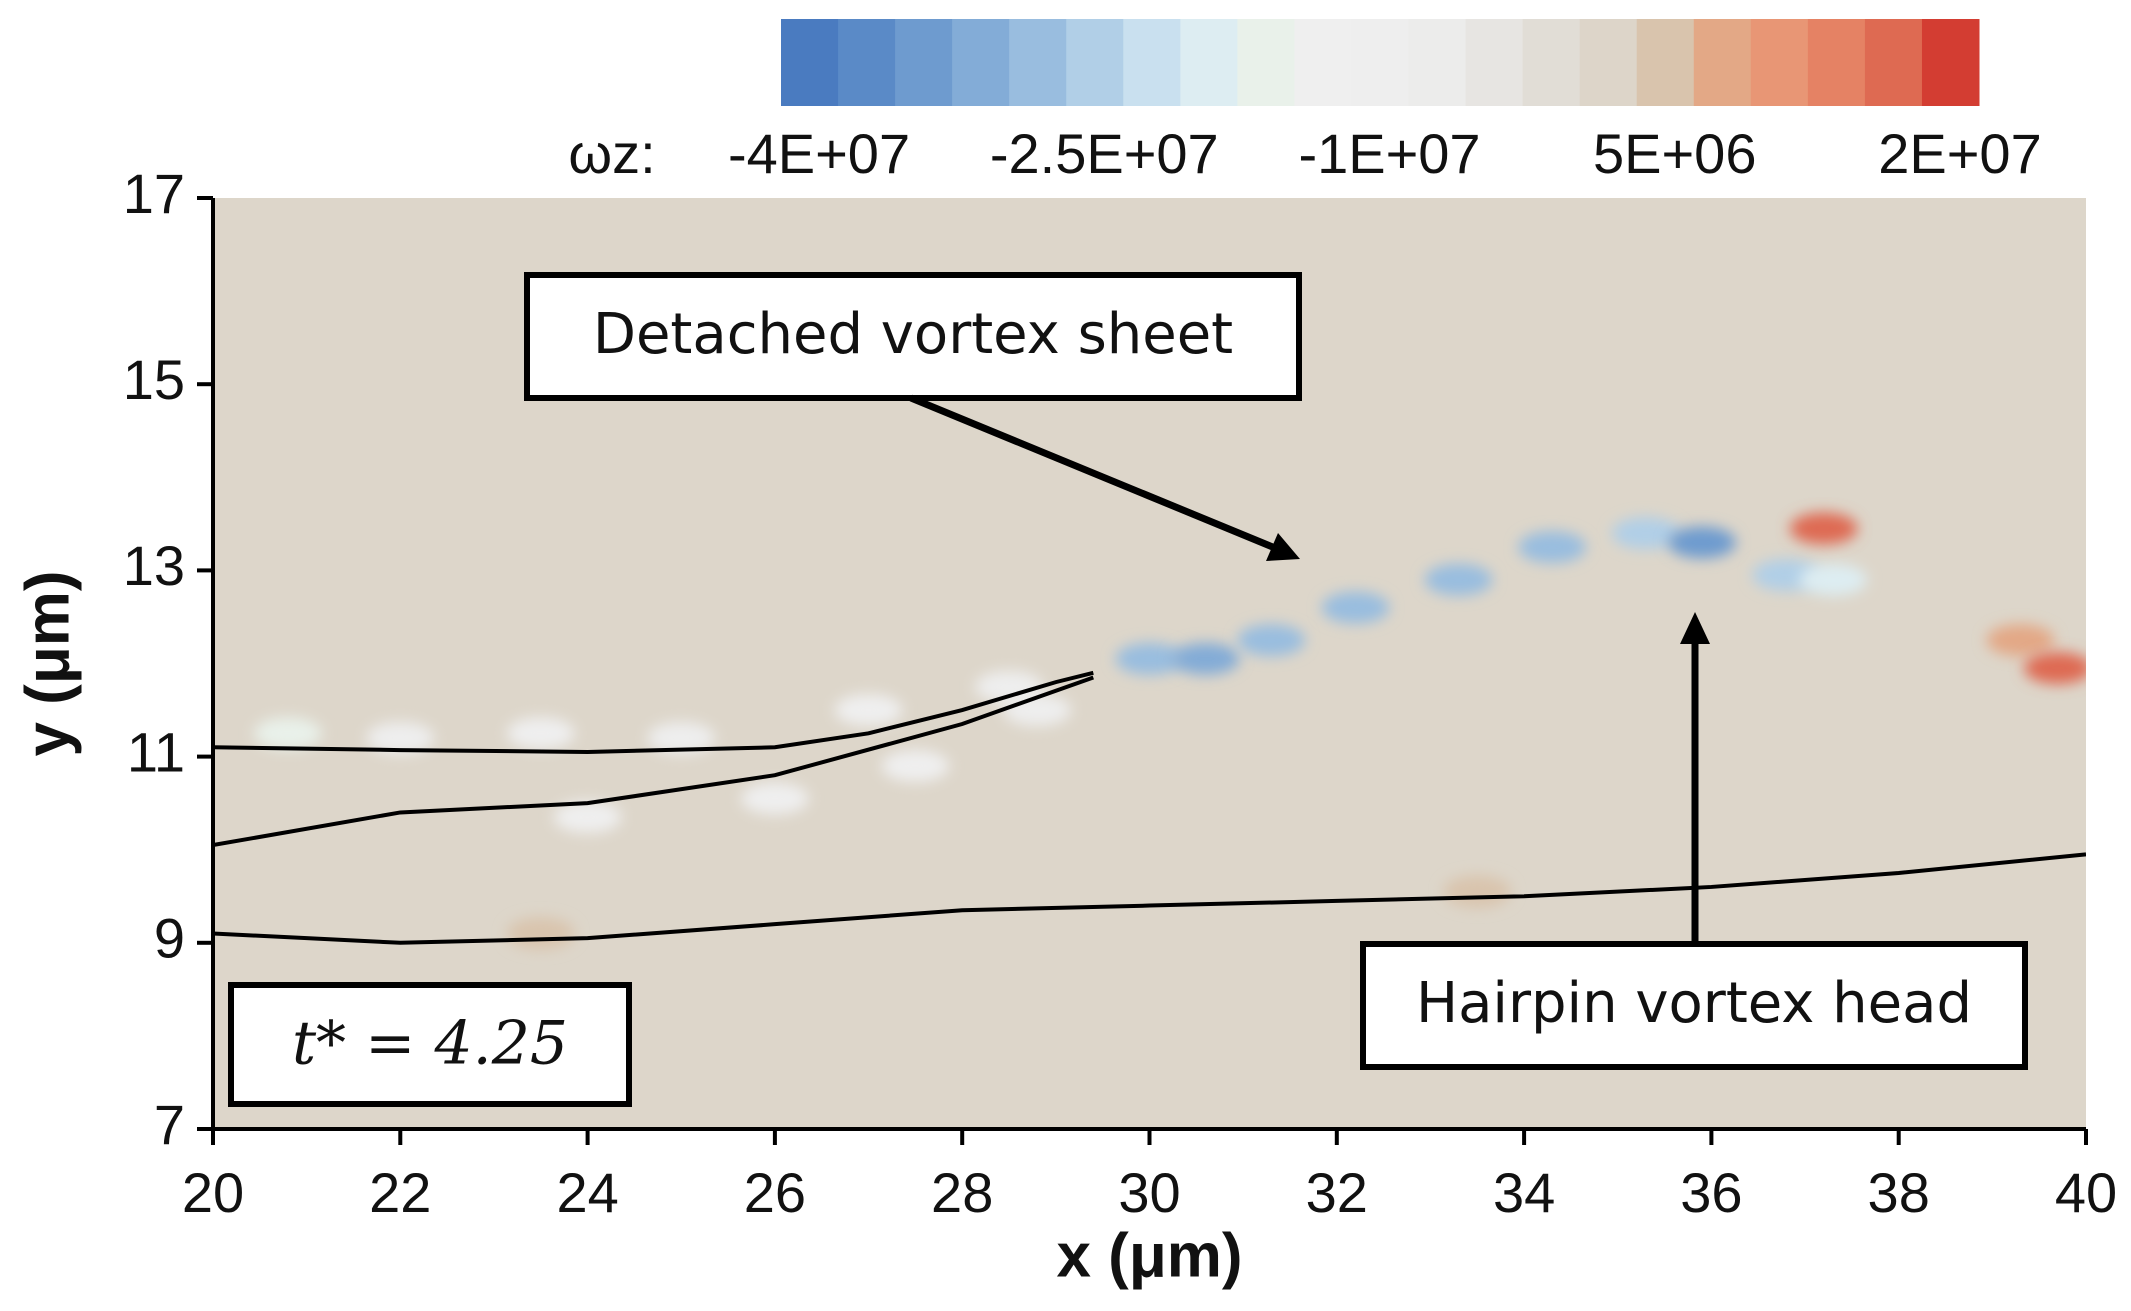 This screenshot has height=1311, width=2131. What do you see at coordinates (154, 193) in the screenshot?
I see `y-tick-label: 17` at bounding box center [154, 193].